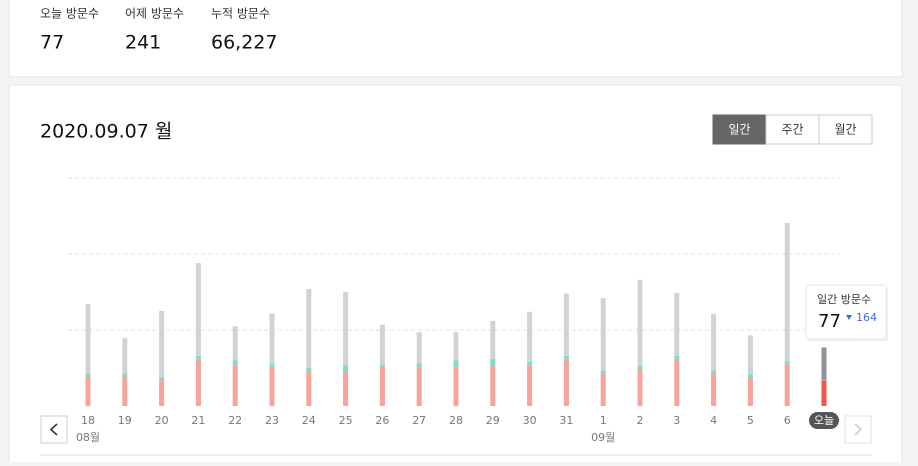 The image size is (918, 466). Describe the element at coordinates (154, 14) in the screenshot. I see `stat-label: 어제 방문수` at that location.